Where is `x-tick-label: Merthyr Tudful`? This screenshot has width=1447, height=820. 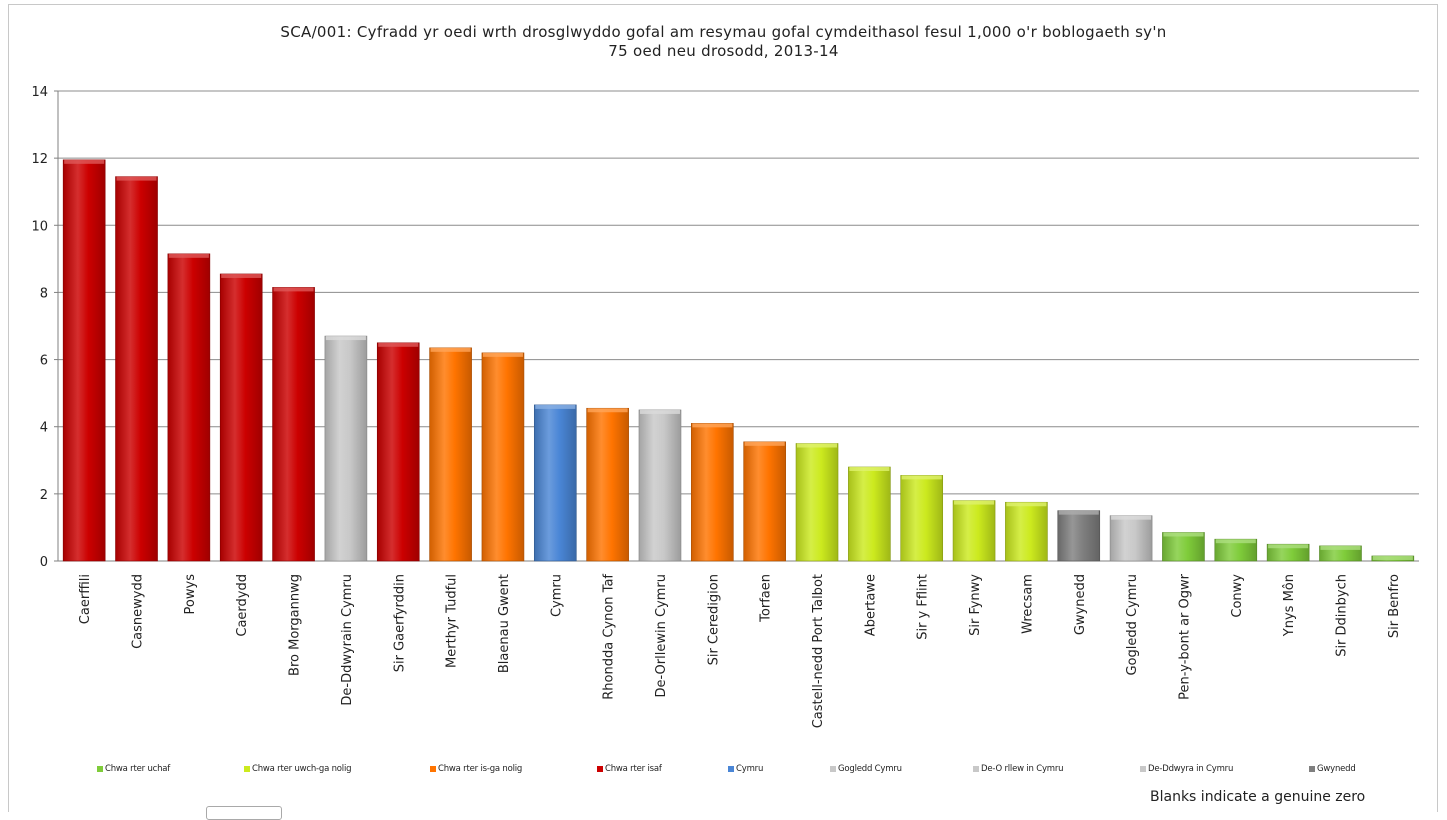
x-tick-label: Merthyr Tudful is located at coordinates (452, 621).